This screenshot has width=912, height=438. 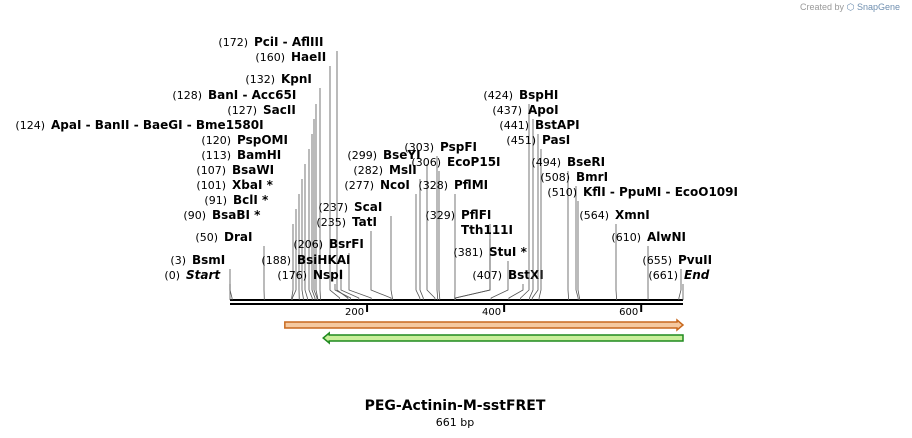 I want to click on site-enzyme-label: PflMI, so click(x=471, y=185).